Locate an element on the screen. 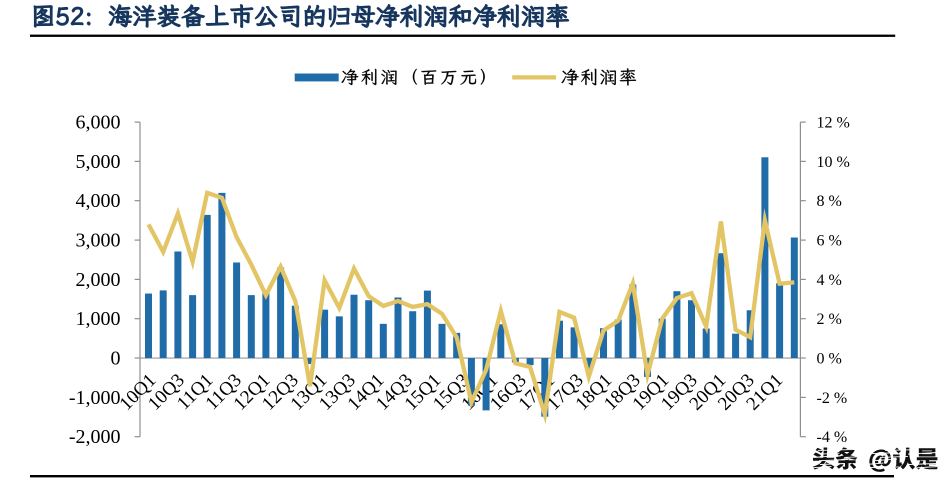  svg-text: -2,000 is located at coordinates (95, 437).